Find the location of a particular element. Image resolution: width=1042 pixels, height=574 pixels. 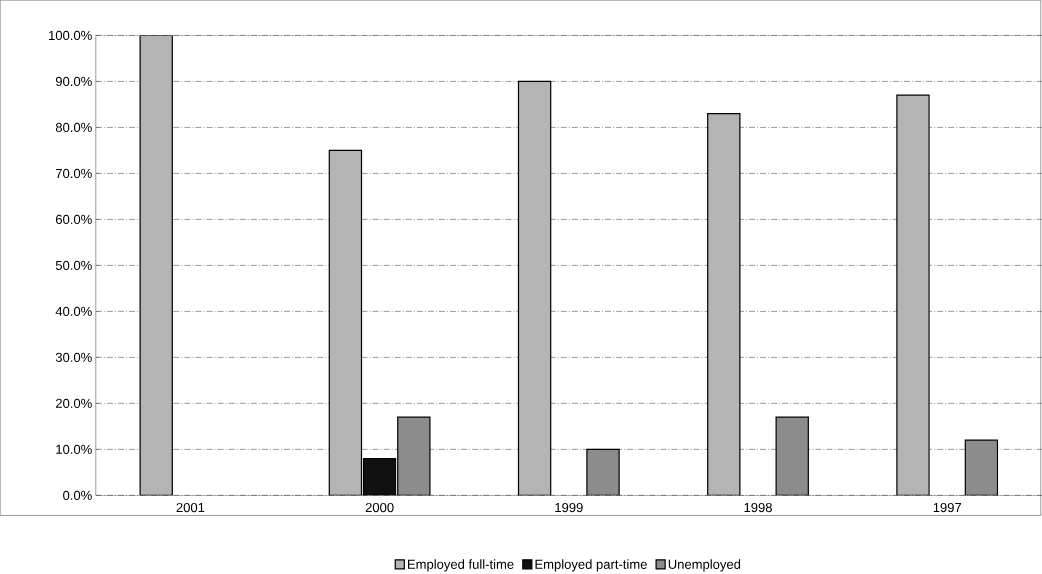

y-tick-label: 70.0% is located at coordinates (73, 173).